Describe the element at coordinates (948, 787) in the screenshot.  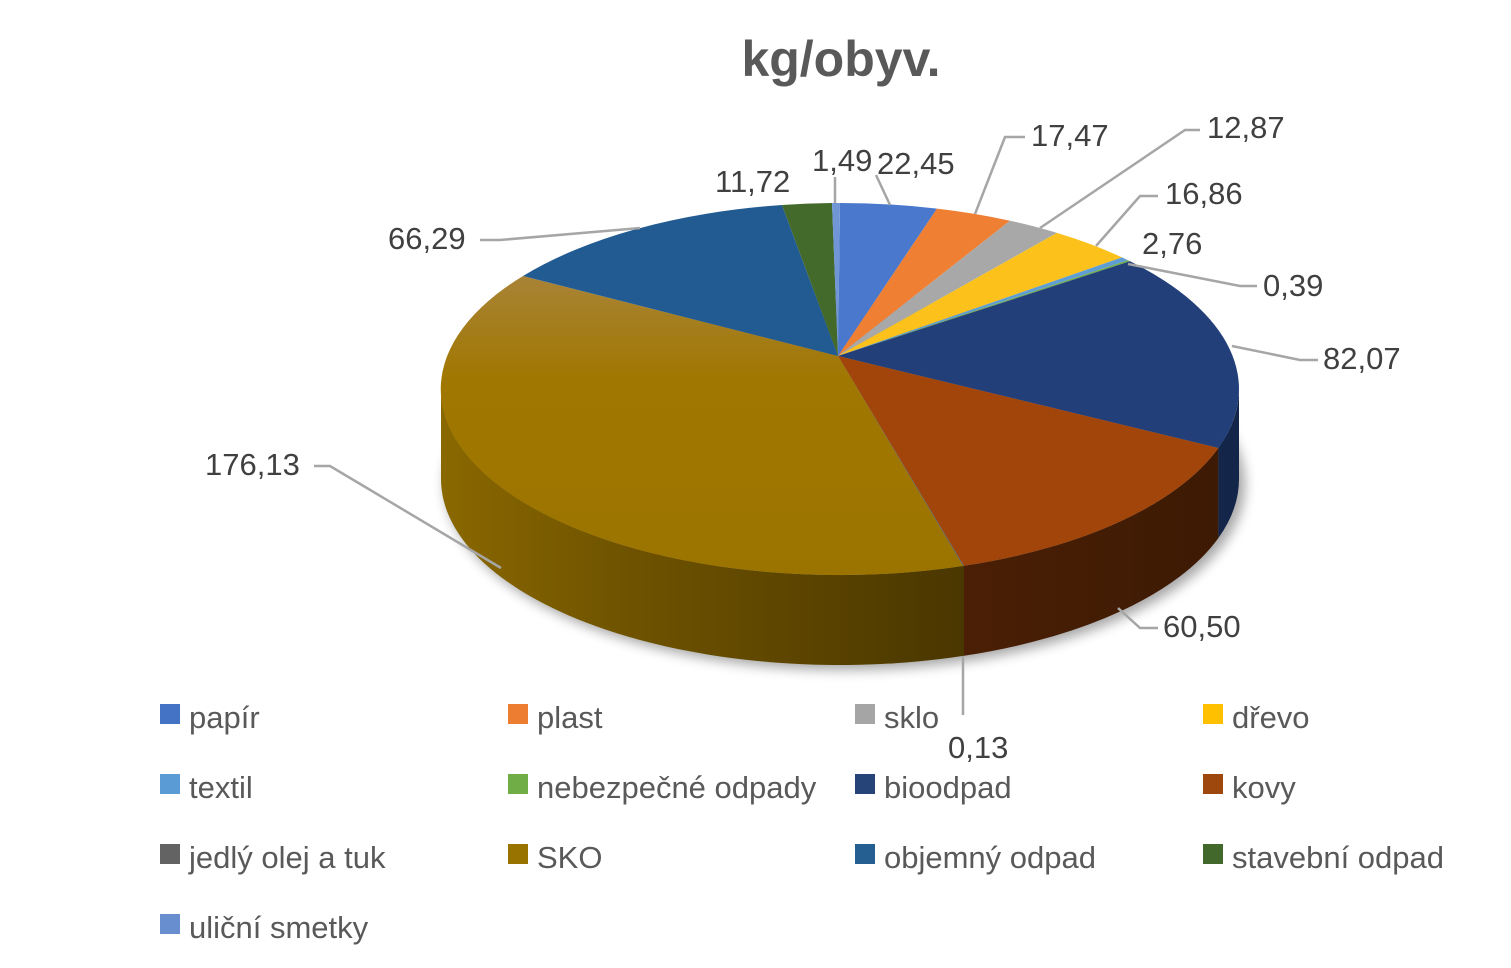
I see `legend-label: bioodpad` at that location.